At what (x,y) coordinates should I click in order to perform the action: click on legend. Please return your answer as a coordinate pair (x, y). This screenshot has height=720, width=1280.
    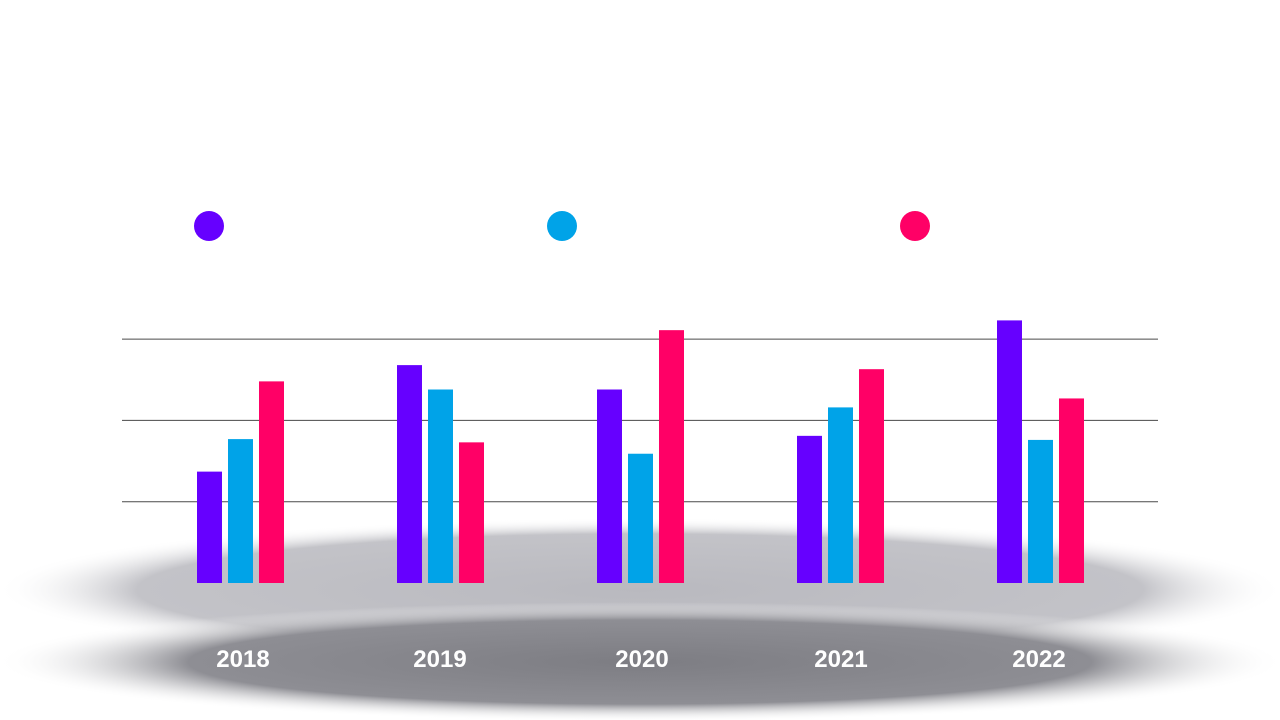
    Looking at the image, I should click on (562, 226).